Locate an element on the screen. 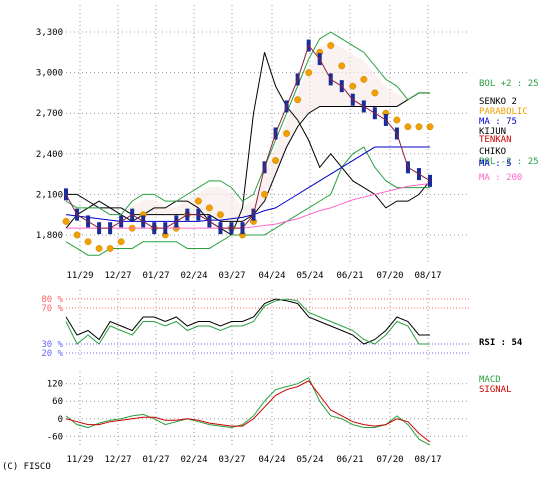 The width and height of the screenshot is (546, 484). series-line-signal is located at coordinates (248, 411).